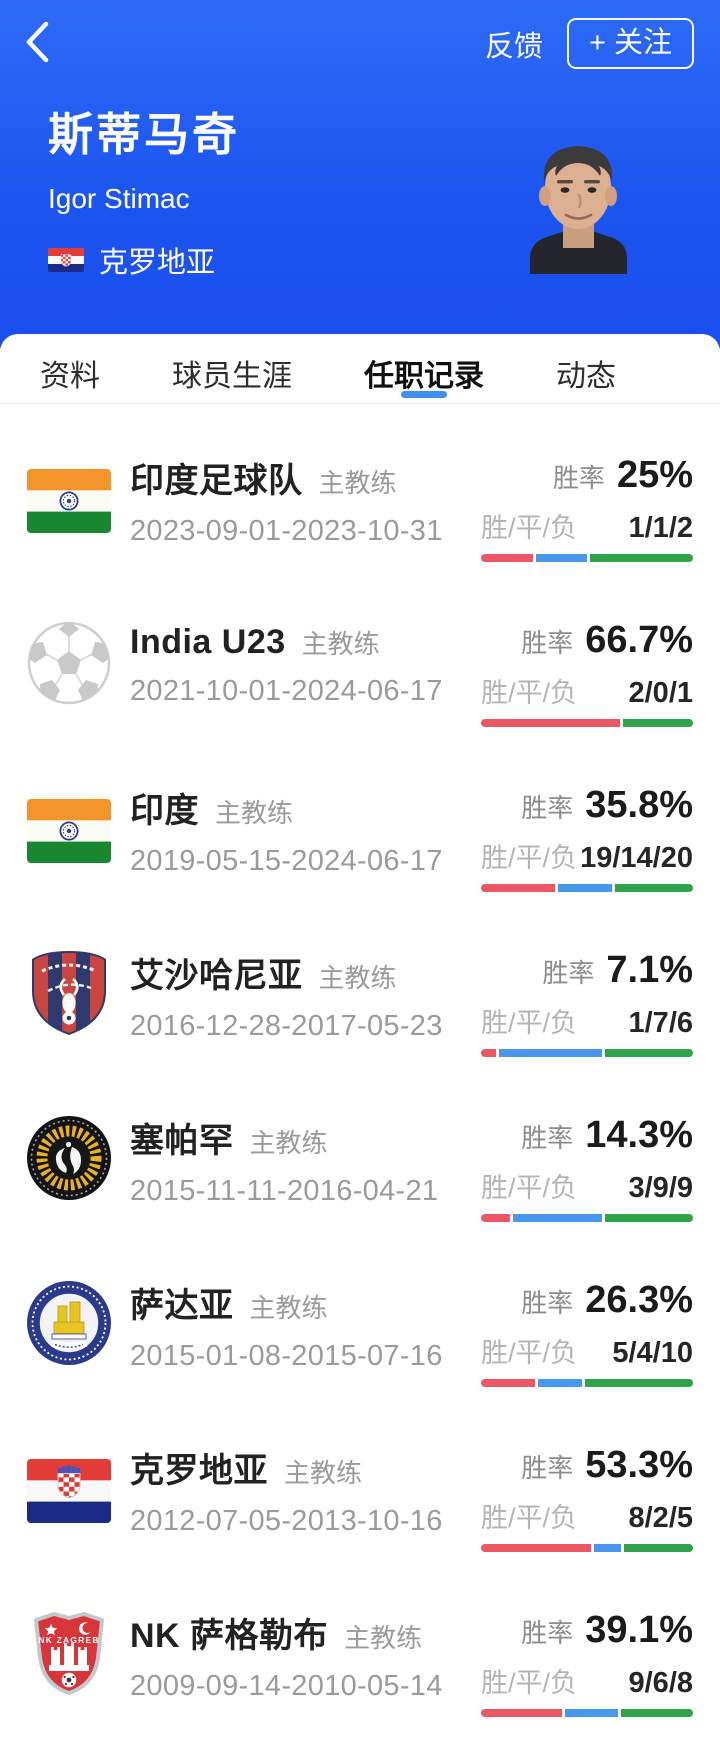 The height and width of the screenshot is (1743, 720). I want to click on tab-label: 球员生涯, so click(232, 376).